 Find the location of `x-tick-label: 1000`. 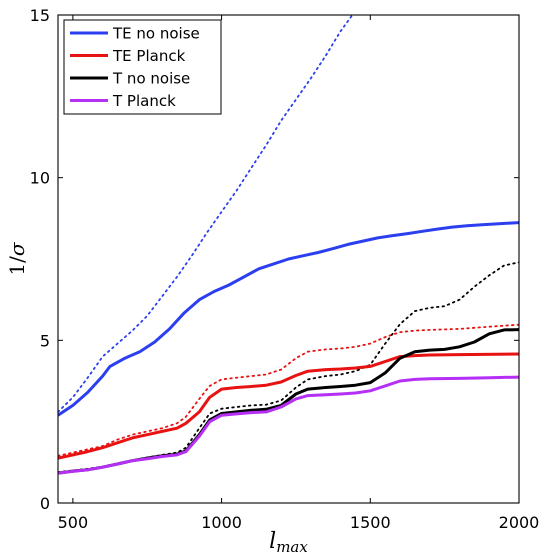

x-tick-label: 1000 is located at coordinates (221, 522).